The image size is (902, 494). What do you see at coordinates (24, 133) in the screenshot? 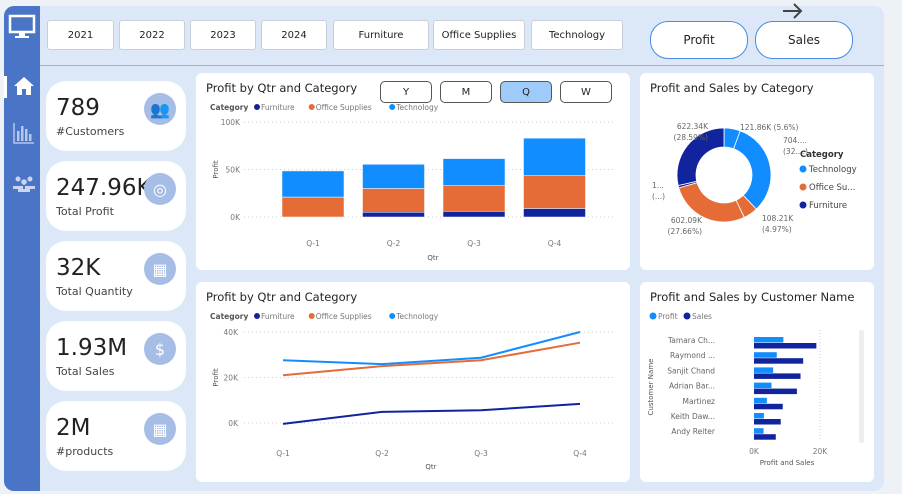
I see `bar-chart-icon` at bounding box center [24, 133].